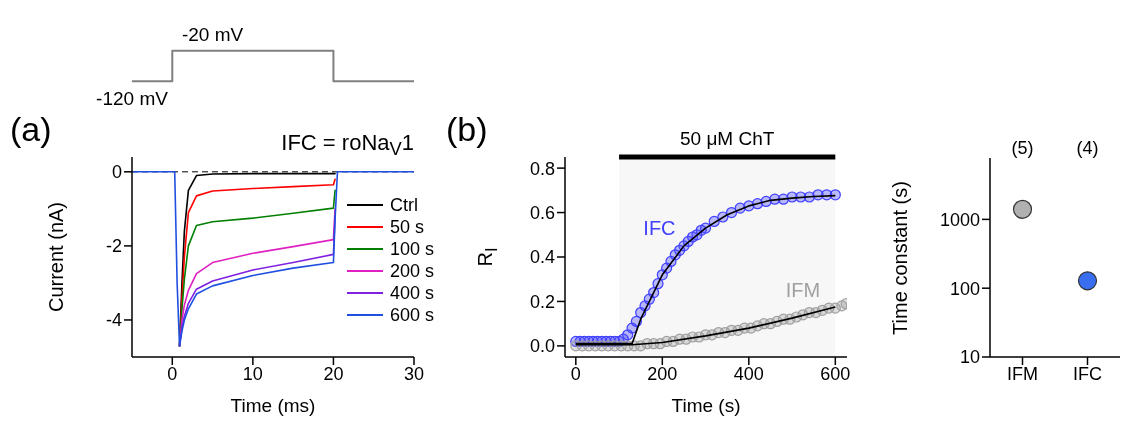  What do you see at coordinates (727, 138) in the screenshot?
I see `band-label: 50 μM ChT` at bounding box center [727, 138].